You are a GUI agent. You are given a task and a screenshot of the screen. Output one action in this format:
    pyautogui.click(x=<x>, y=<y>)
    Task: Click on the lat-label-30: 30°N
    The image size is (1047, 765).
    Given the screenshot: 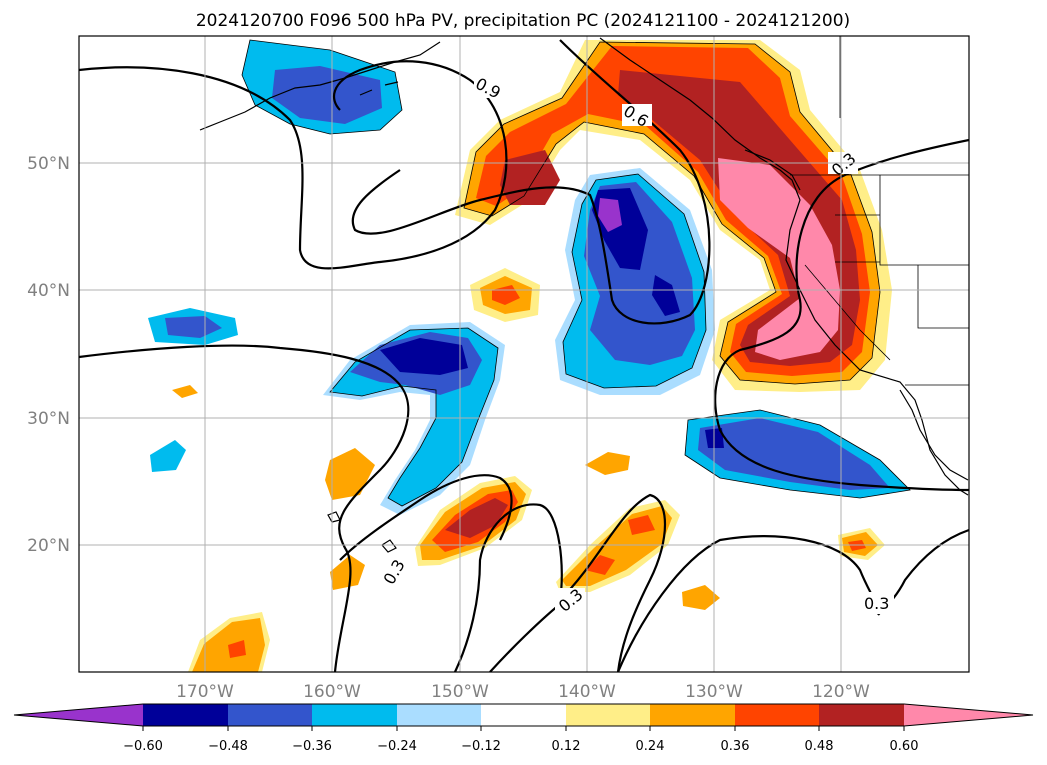 What is the action you would take?
    pyautogui.click(x=48, y=419)
    